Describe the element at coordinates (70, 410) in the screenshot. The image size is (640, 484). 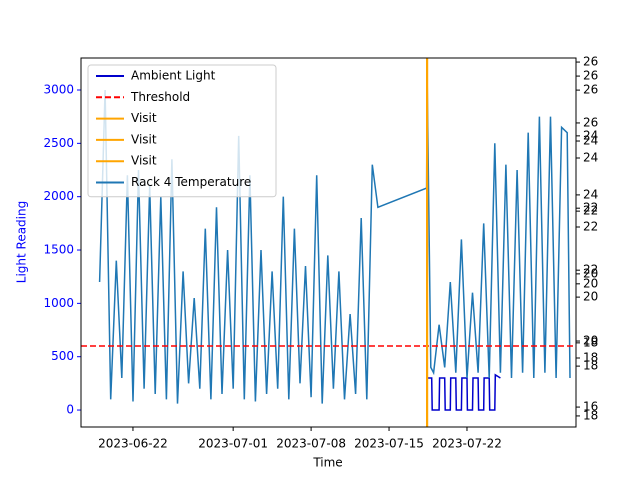
I see `y-tick-label: 0` at that location.